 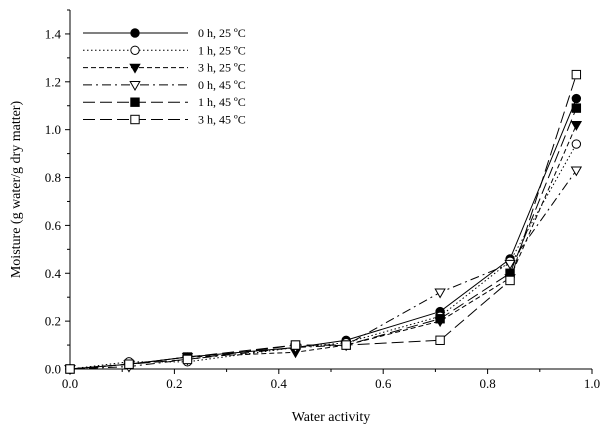 What do you see at coordinates (53, 369) in the screenshot?
I see `y-tick-label: 0.0` at bounding box center [53, 369].